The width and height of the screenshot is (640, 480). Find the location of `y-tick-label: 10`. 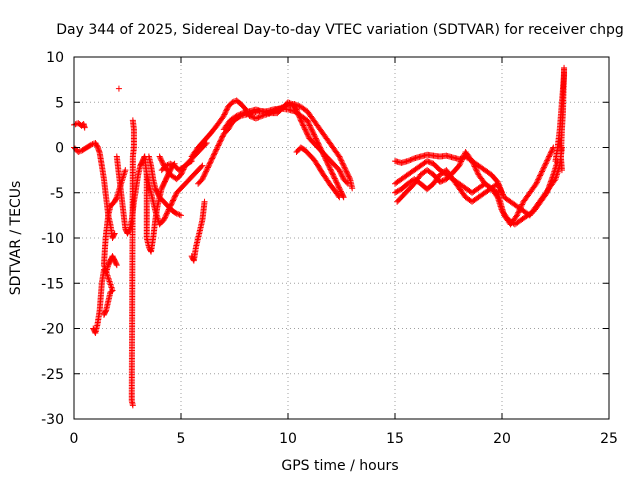

y-tick-label: 10 is located at coordinates (55, 58).